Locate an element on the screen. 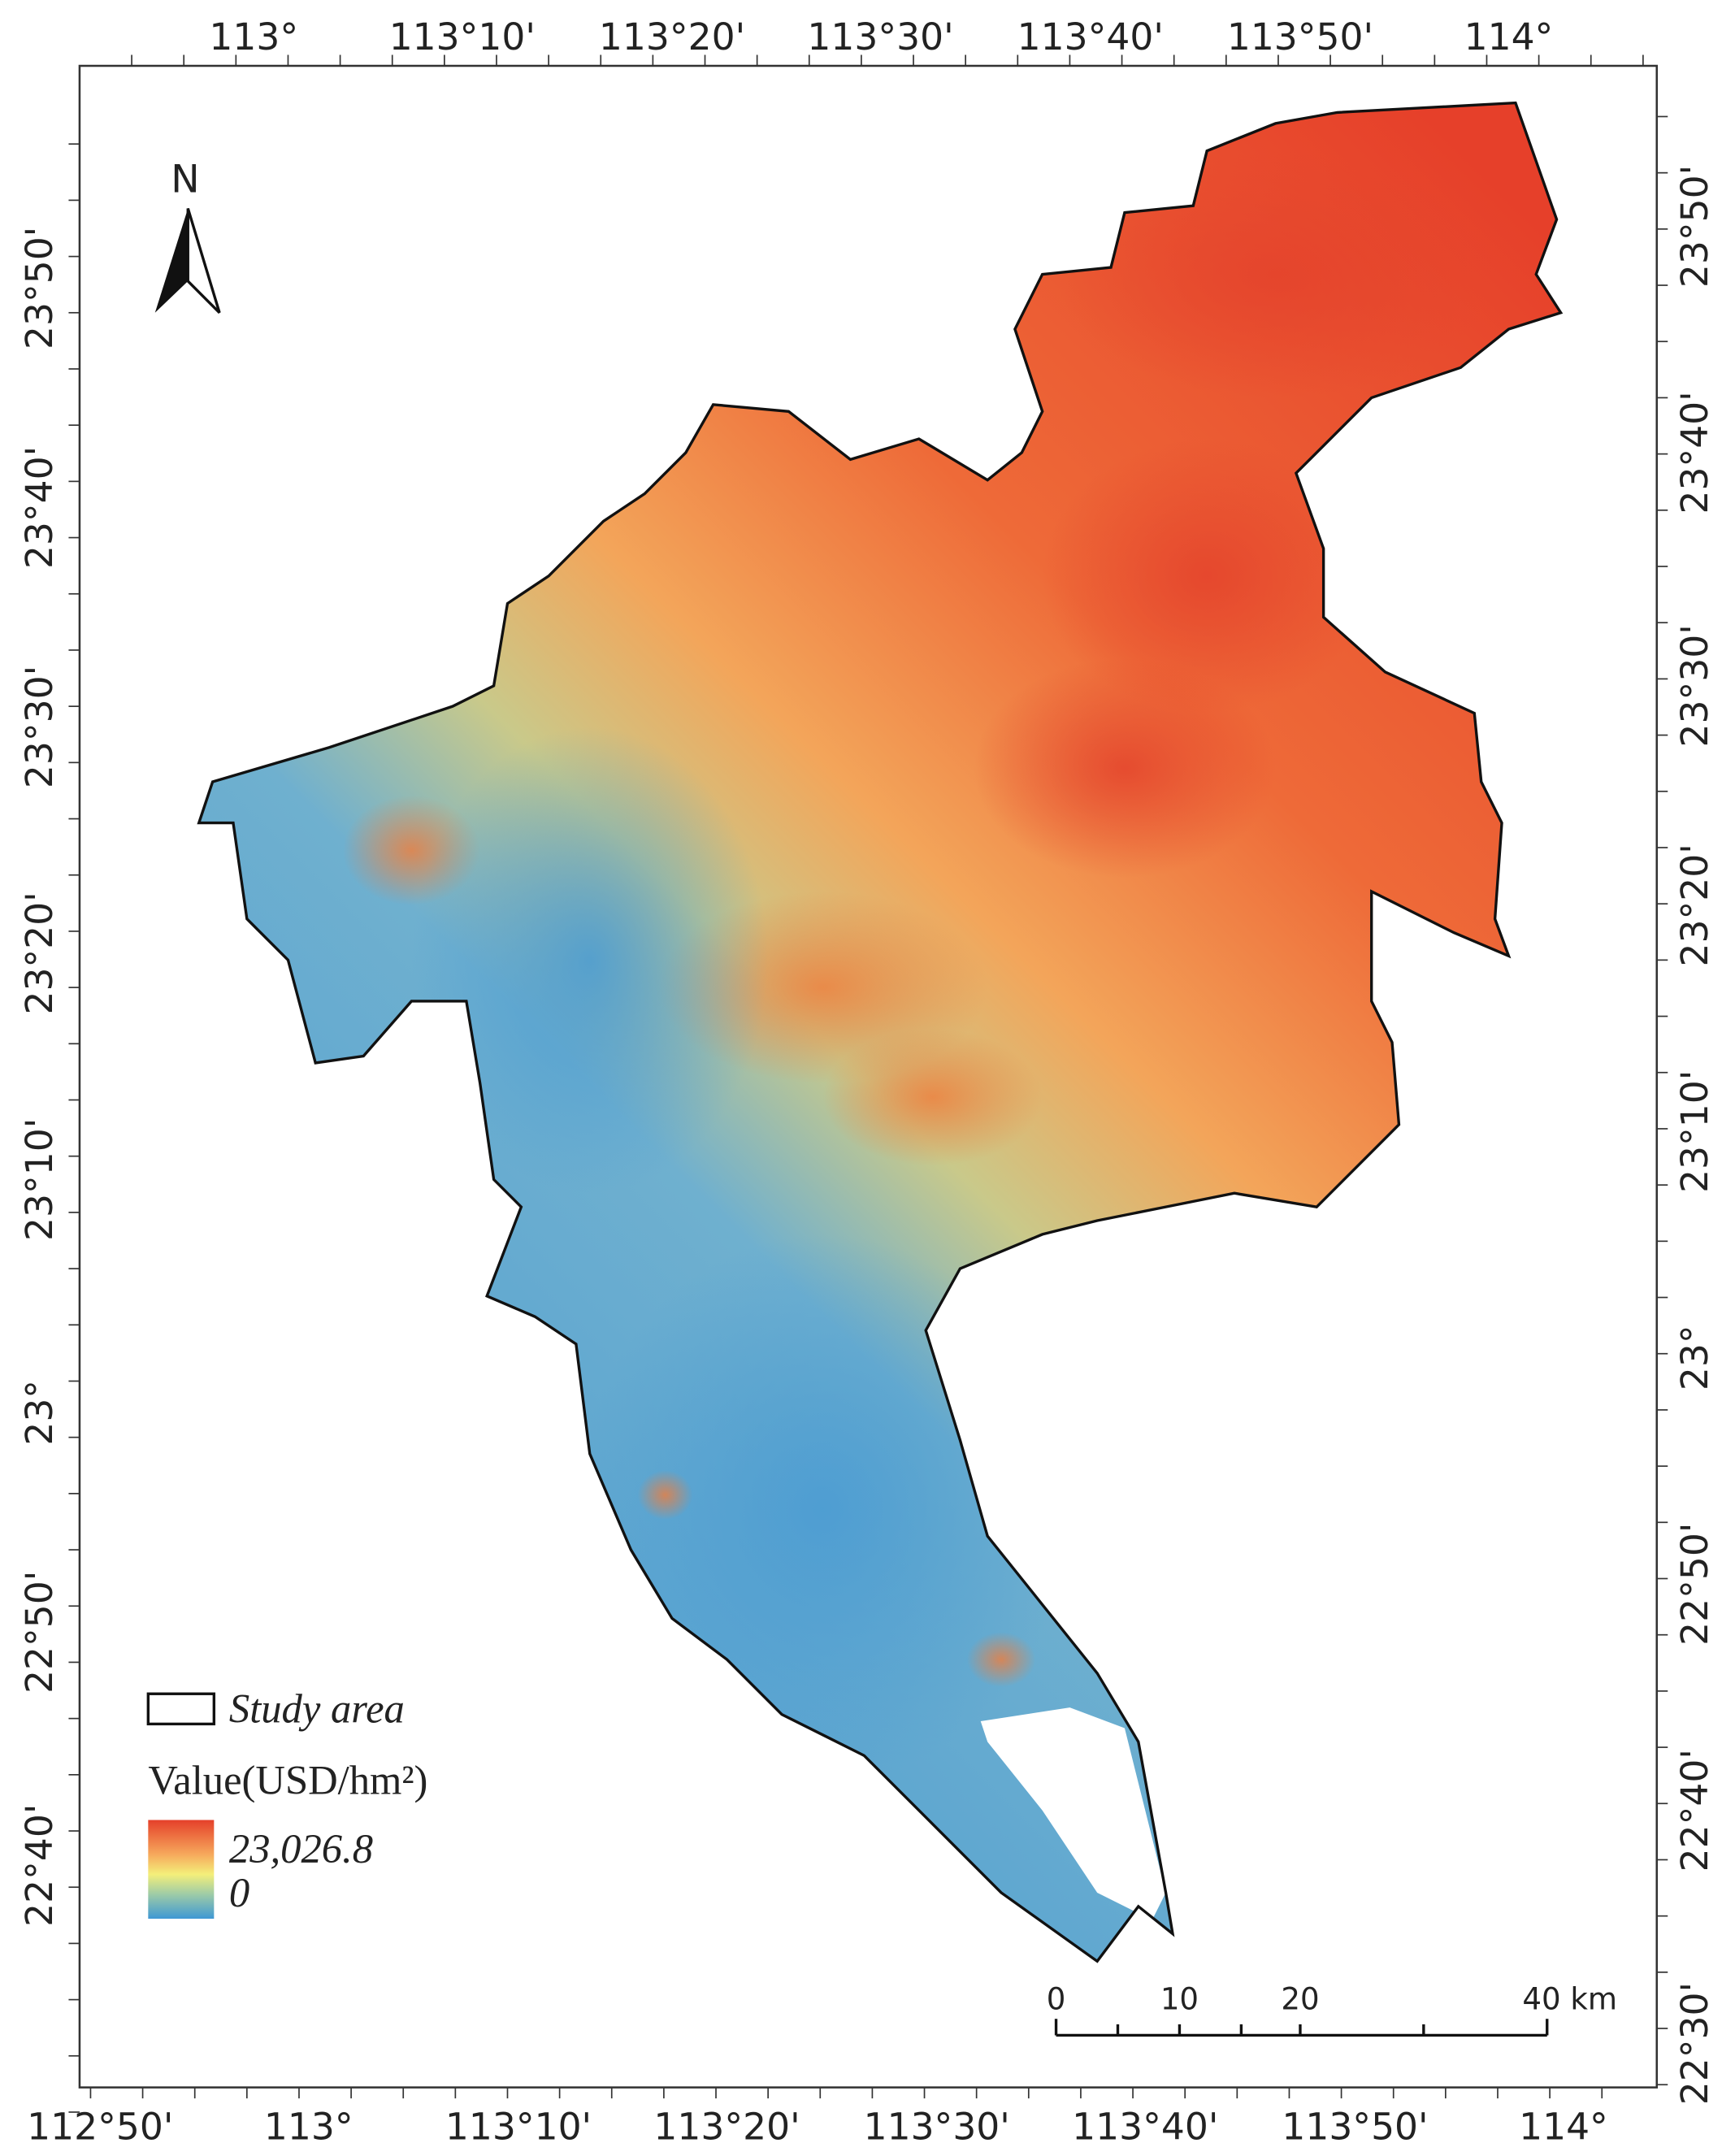  lat-label-right: 22°30' is located at coordinates (1695, 2044).